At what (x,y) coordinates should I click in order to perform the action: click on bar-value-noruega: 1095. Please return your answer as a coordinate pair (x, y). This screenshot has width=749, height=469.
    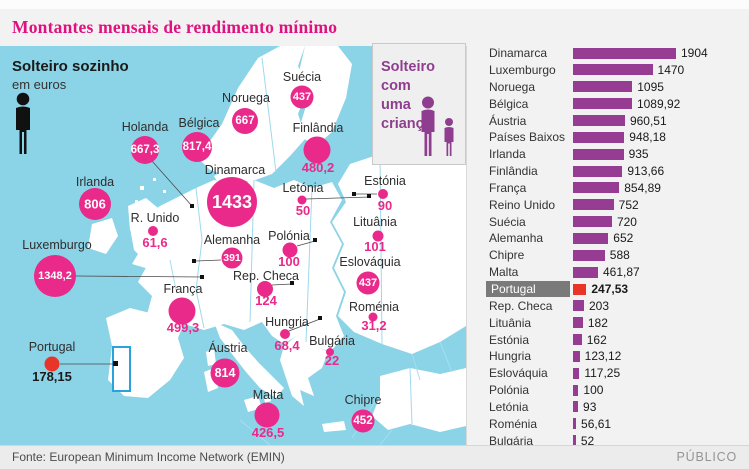
    Looking at the image, I should click on (650, 86).